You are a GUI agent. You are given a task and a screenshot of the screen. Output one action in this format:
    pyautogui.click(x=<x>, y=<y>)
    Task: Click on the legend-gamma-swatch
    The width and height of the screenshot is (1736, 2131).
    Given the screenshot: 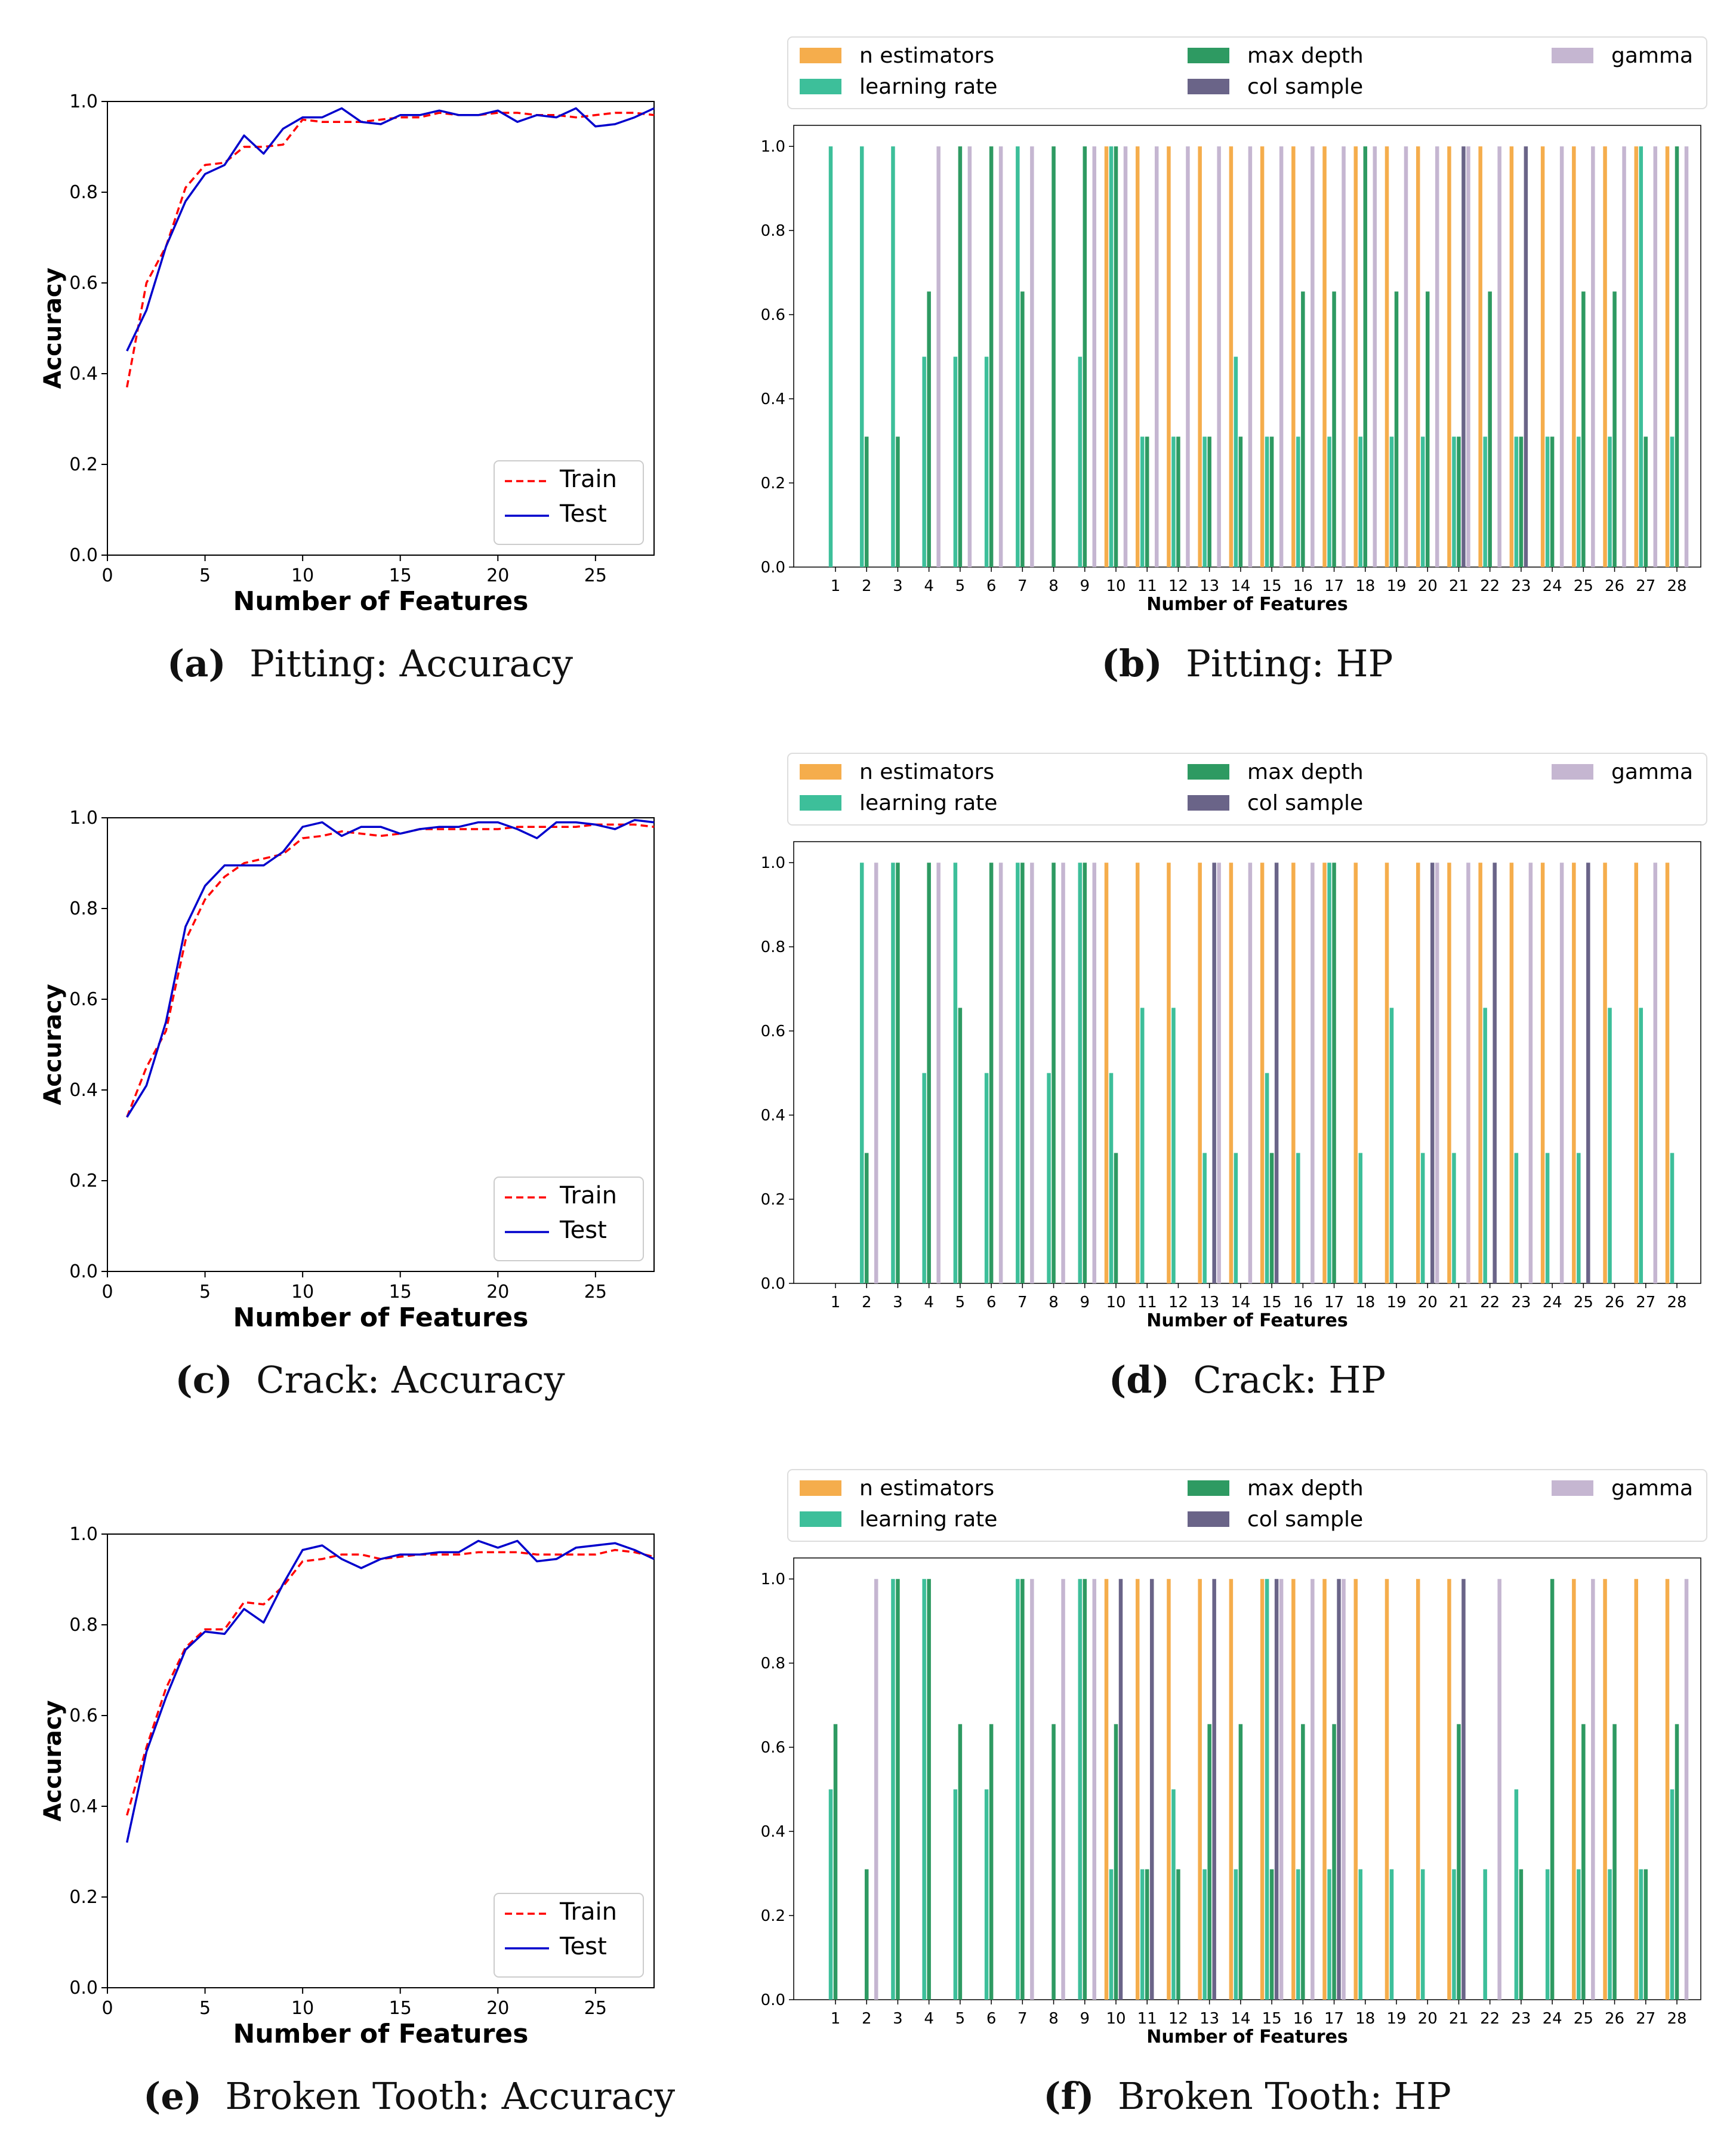 What is the action you would take?
    pyautogui.click(x=1572, y=772)
    